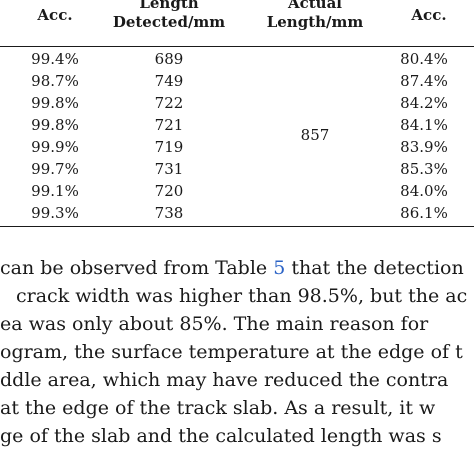 Image resolution: width=474 pixels, height=474 pixels. What do you see at coordinates (55, 213) in the screenshot?
I see `cell-acc-left: 99.3%` at bounding box center [55, 213].